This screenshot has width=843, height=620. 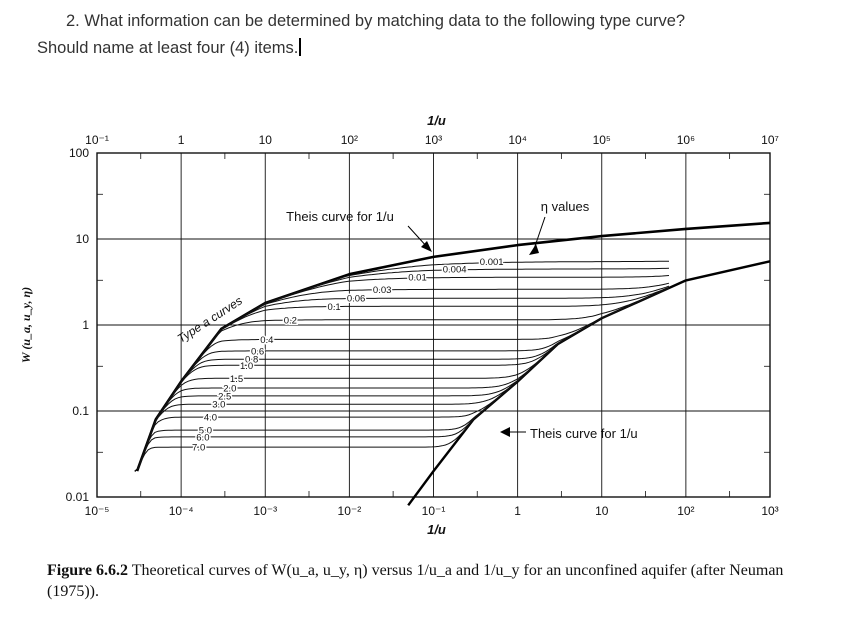 What do you see at coordinates (266, 140) in the screenshot?
I see `top-tick-label: 10` at bounding box center [266, 140].